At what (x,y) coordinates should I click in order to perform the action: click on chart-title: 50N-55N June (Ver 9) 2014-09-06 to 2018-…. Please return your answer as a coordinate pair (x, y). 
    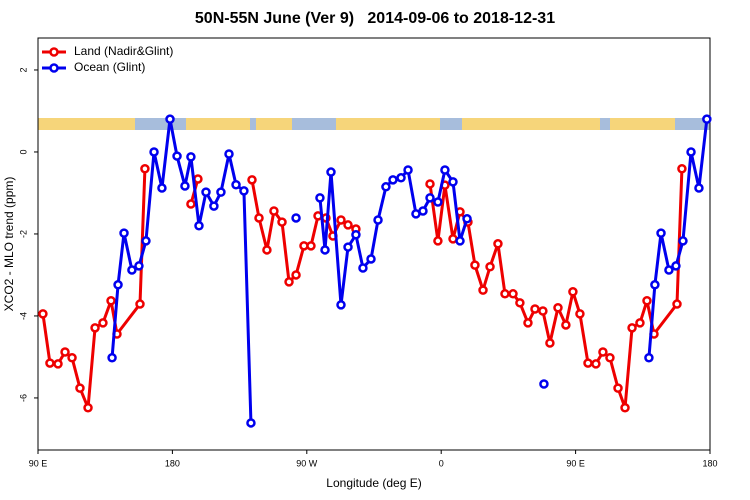
    Looking at the image, I should click on (375, 18).